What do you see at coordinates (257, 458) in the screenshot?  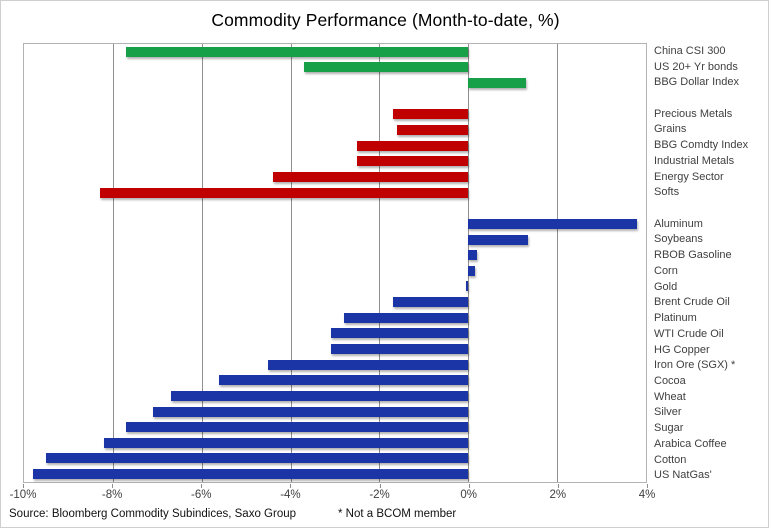 I see `bar-cotton` at bounding box center [257, 458].